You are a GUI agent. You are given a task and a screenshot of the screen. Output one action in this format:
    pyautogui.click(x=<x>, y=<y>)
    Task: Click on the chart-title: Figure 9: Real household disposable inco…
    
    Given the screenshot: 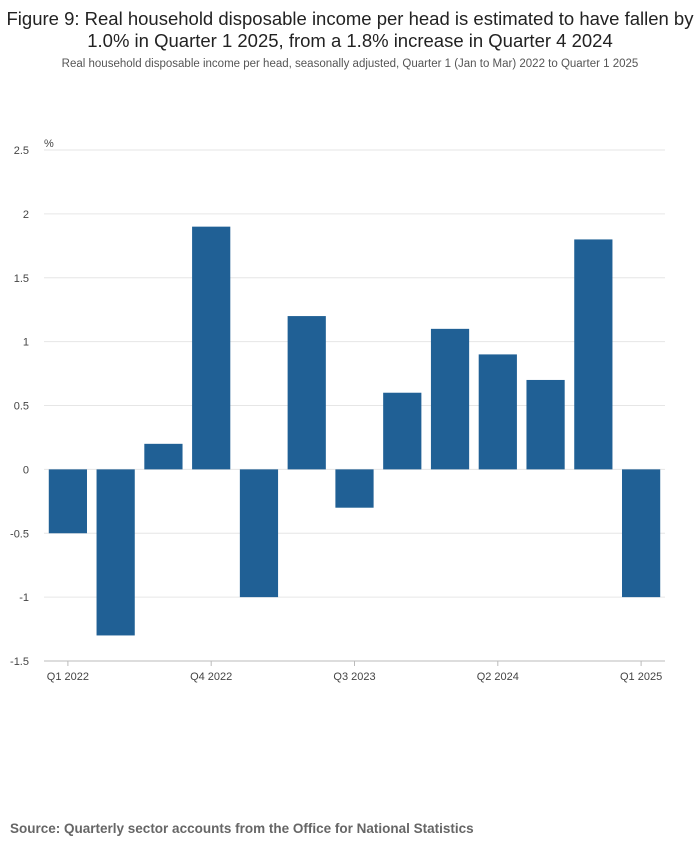 What is the action you would take?
    pyautogui.click(x=350, y=29)
    